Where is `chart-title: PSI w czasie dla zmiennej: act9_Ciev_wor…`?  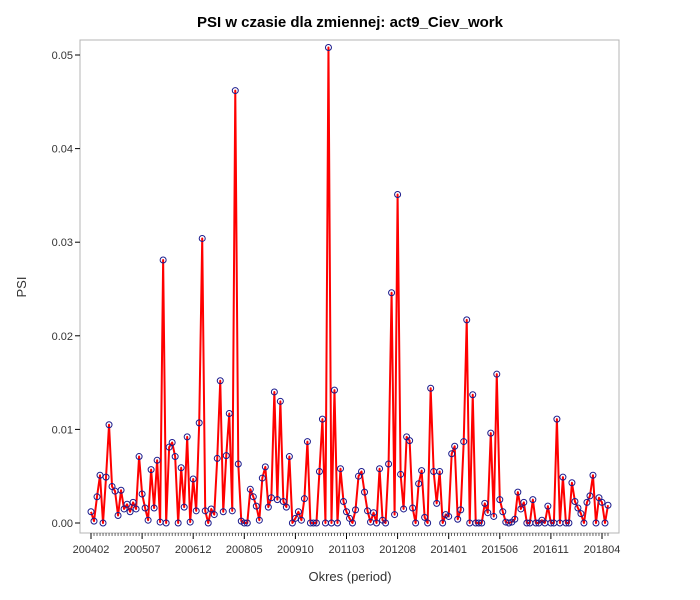 chart-title: PSI w czasie dla zmiennej: act9_Ciev_wor… is located at coordinates (350, 22).